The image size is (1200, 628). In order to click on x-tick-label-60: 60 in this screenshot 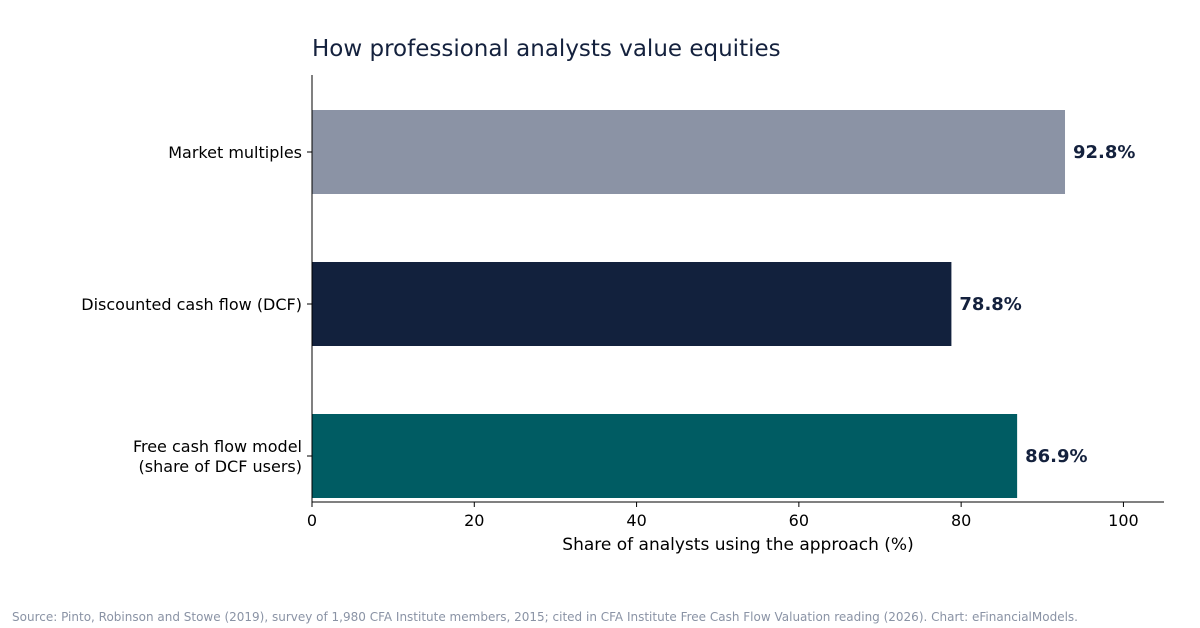, I will do `click(799, 520)`.